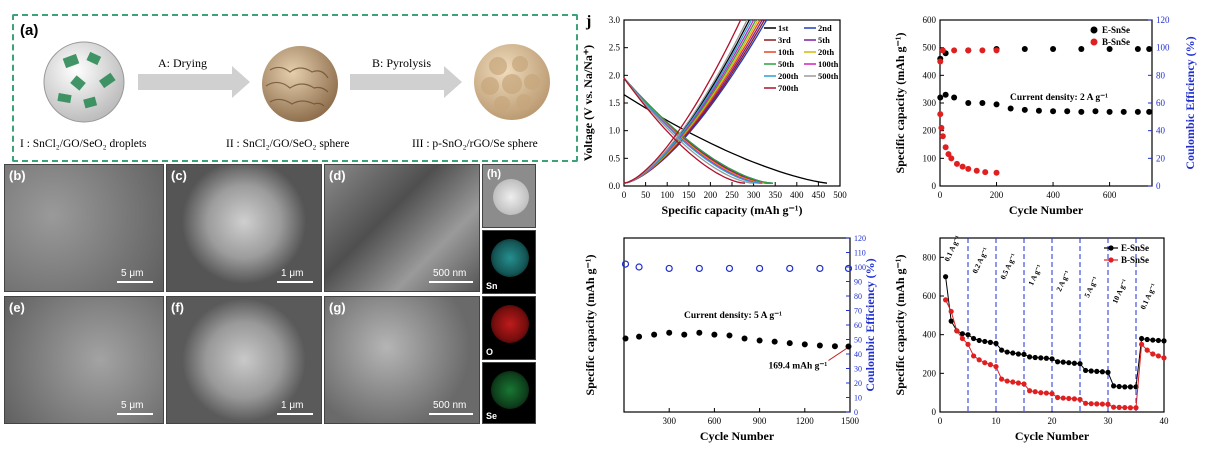 This screenshot has height=452, width=1206. Describe the element at coordinates (475, 144) in the screenshot. I see `caption-product: III : p-SnO₂/rGO/Se sphere` at that location.